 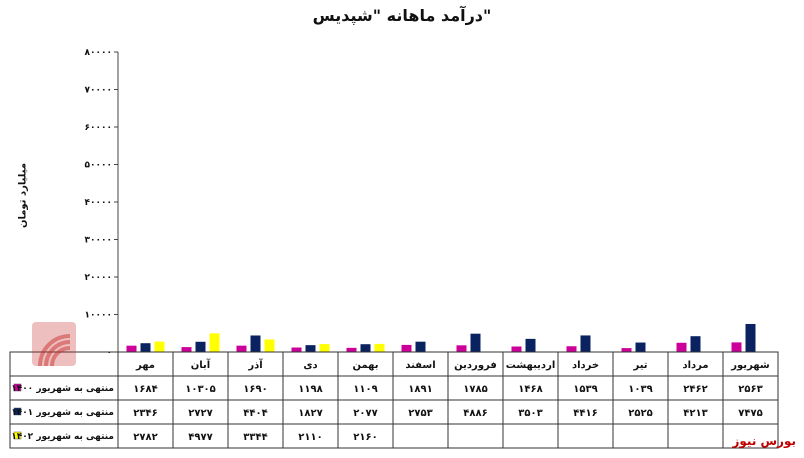 What do you see at coordinates (200, 413) in the screenshot?
I see `data-label: ۲۷۲۷` at bounding box center [200, 413].